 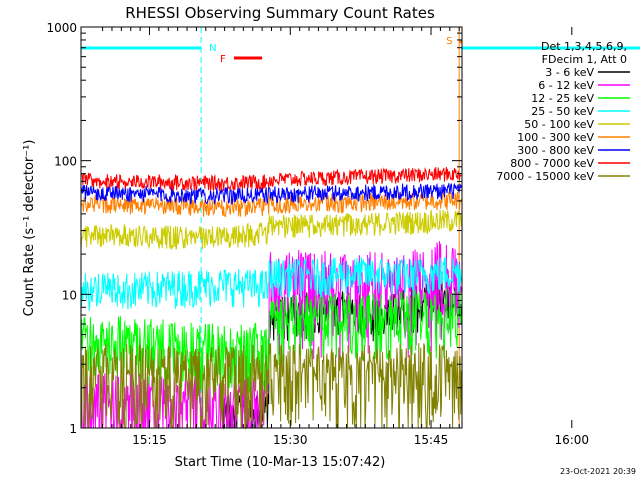 I want to click on timestamp-label: 23-Oct-2021 20:39, so click(x=598, y=471).